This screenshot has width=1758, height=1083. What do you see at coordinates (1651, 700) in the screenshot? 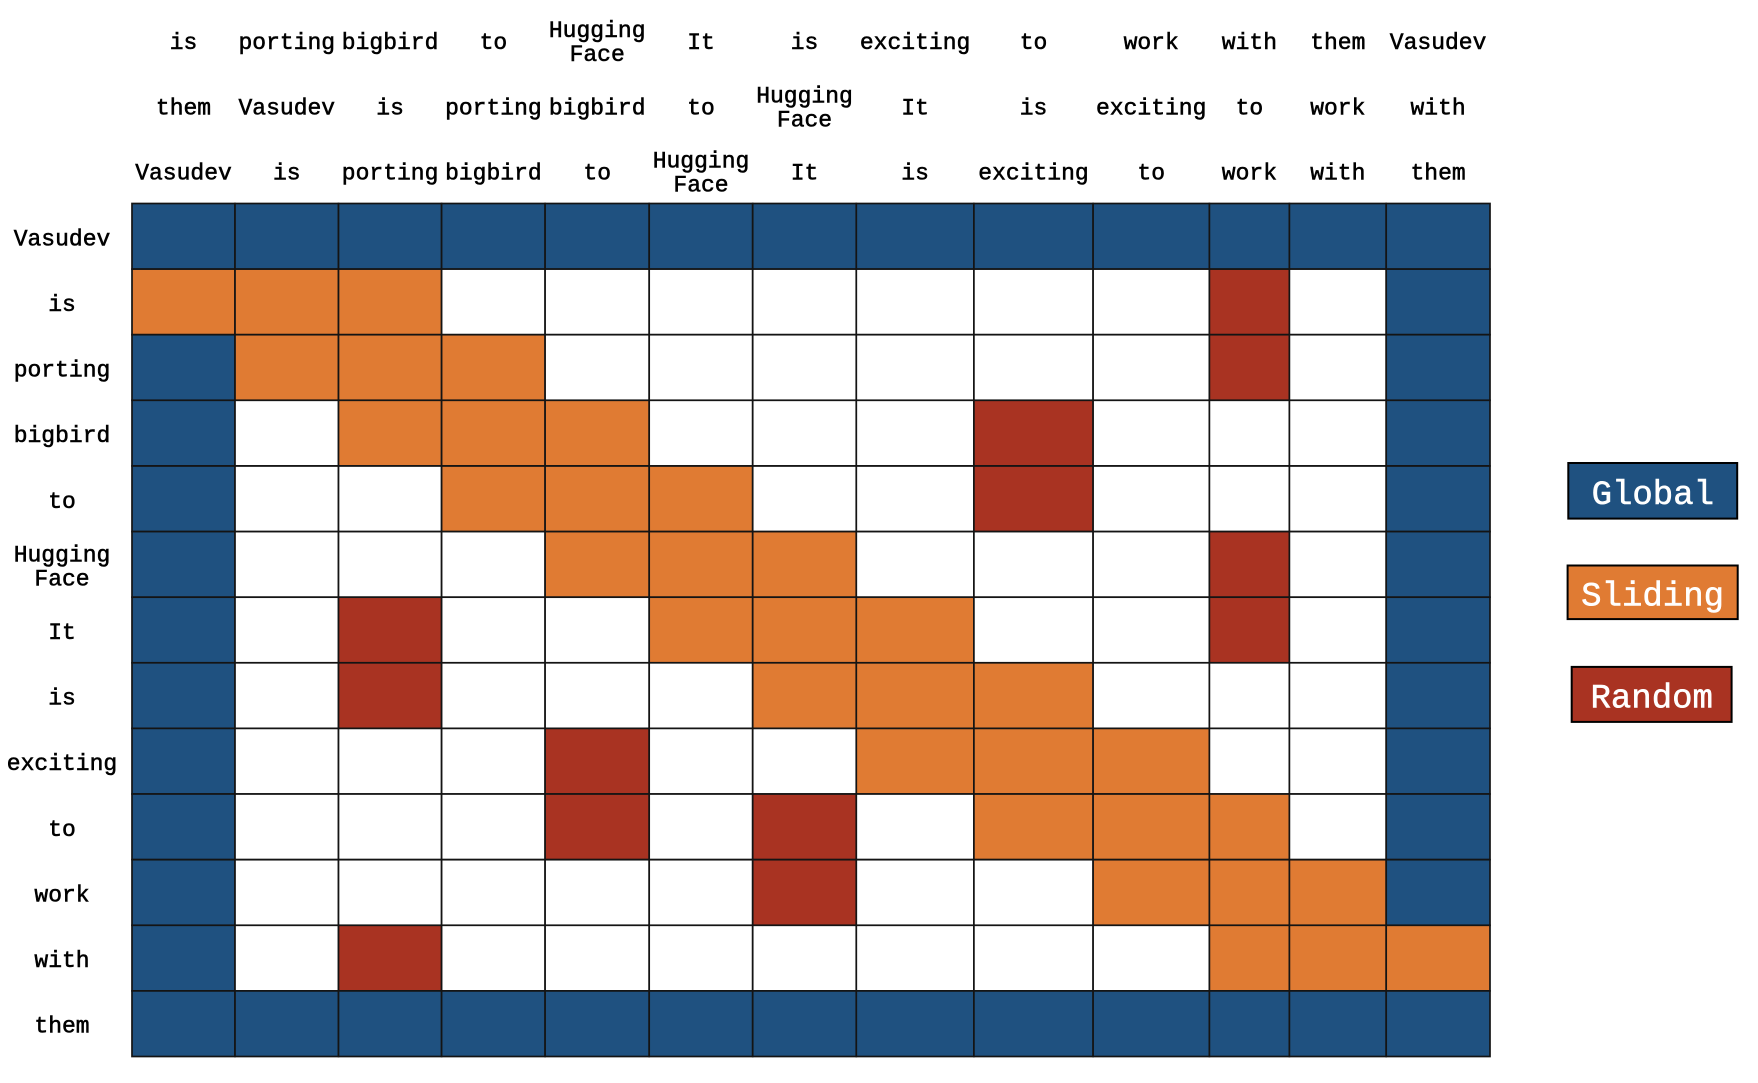
I see `svg-text: Random` at bounding box center [1651, 700].